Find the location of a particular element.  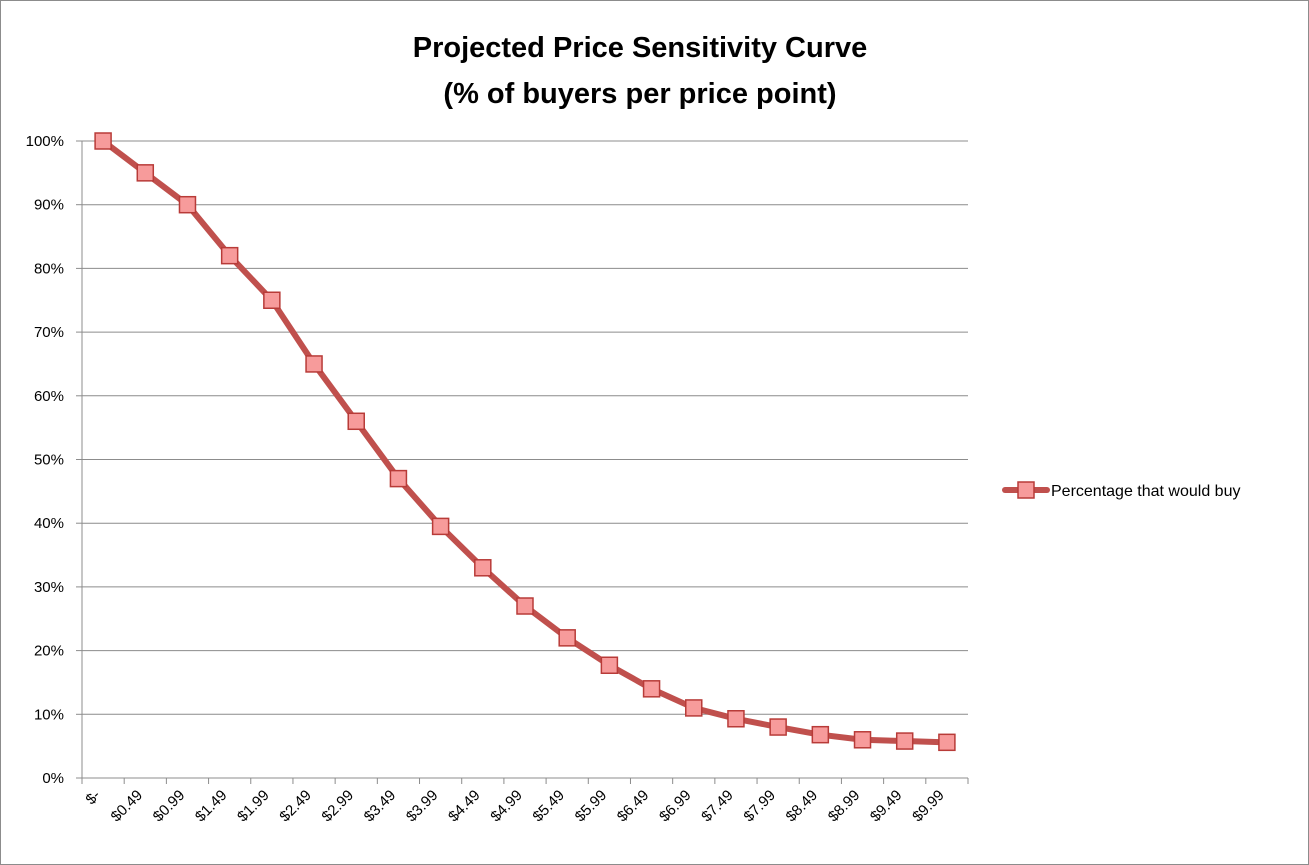

y-tick-label: 10% is located at coordinates (49, 714).